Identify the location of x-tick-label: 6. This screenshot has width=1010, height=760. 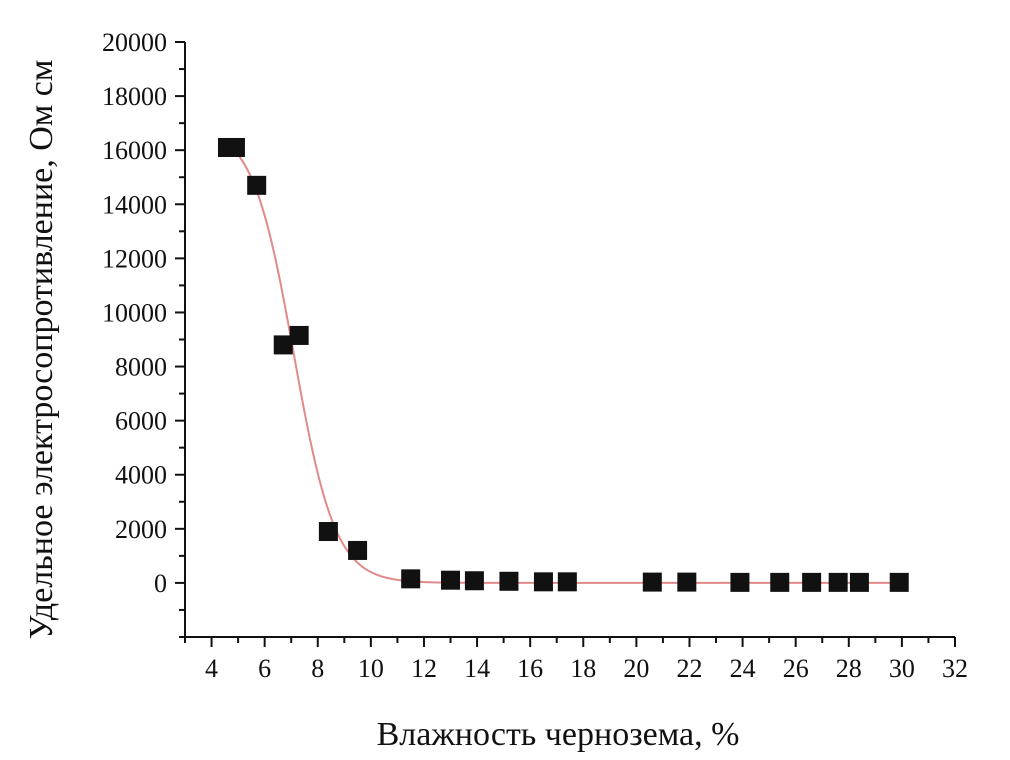
(264, 668).